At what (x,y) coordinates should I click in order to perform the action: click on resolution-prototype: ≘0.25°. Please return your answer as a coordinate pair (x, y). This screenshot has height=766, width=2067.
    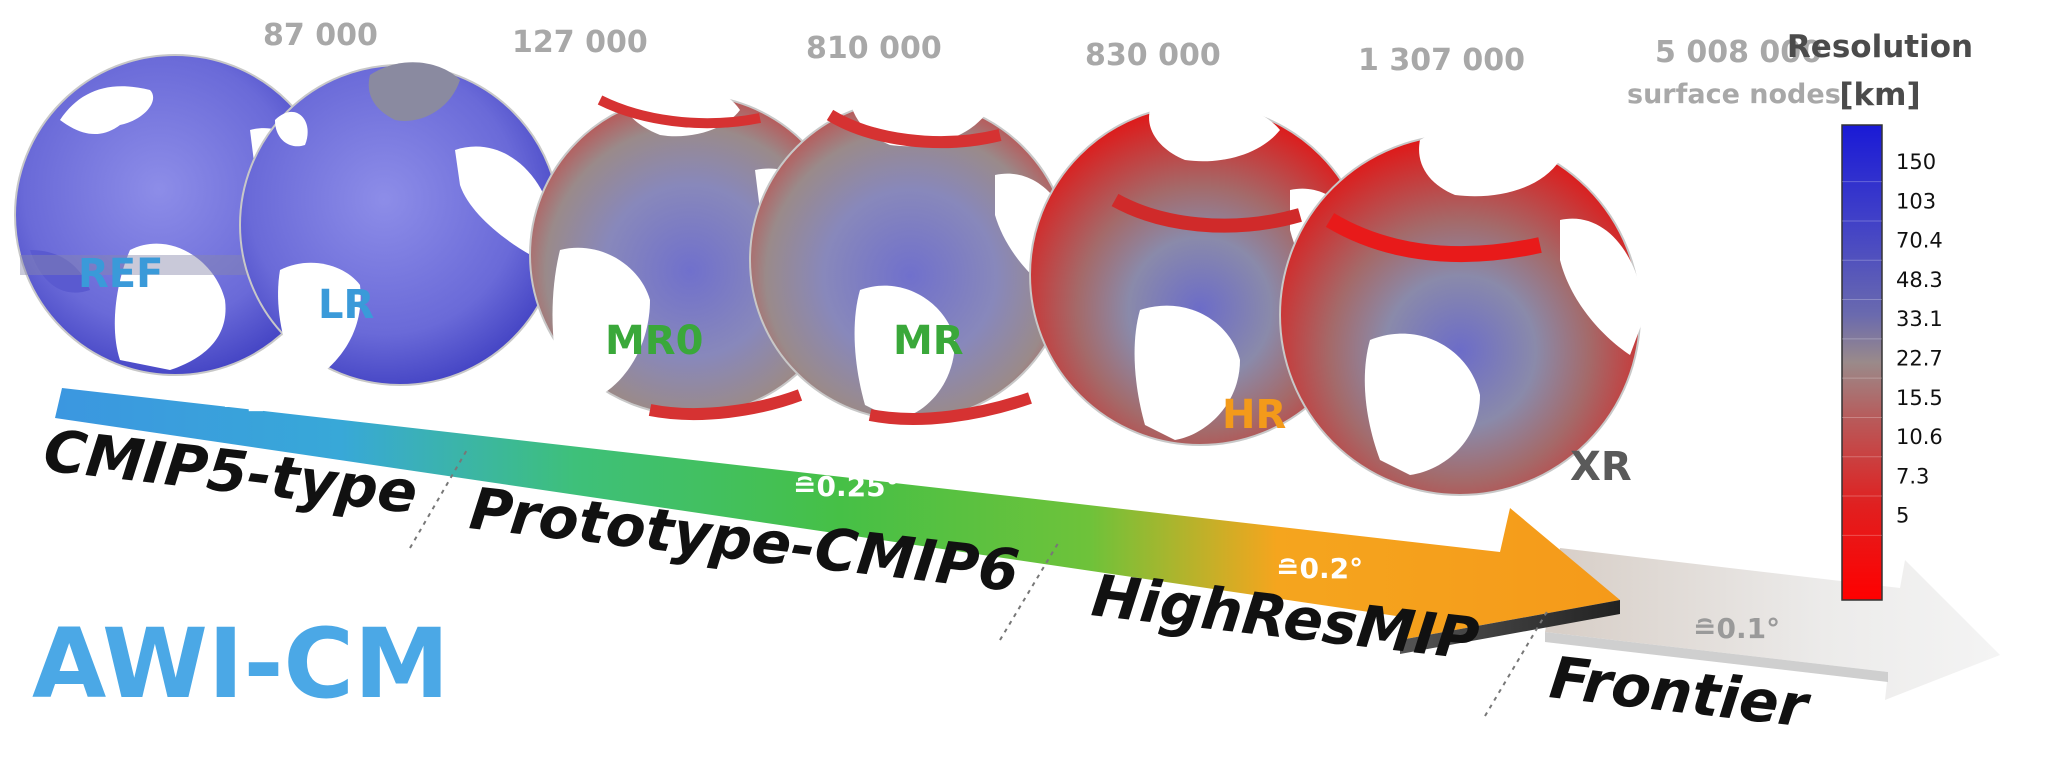
    Looking at the image, I should click on (846, 486).